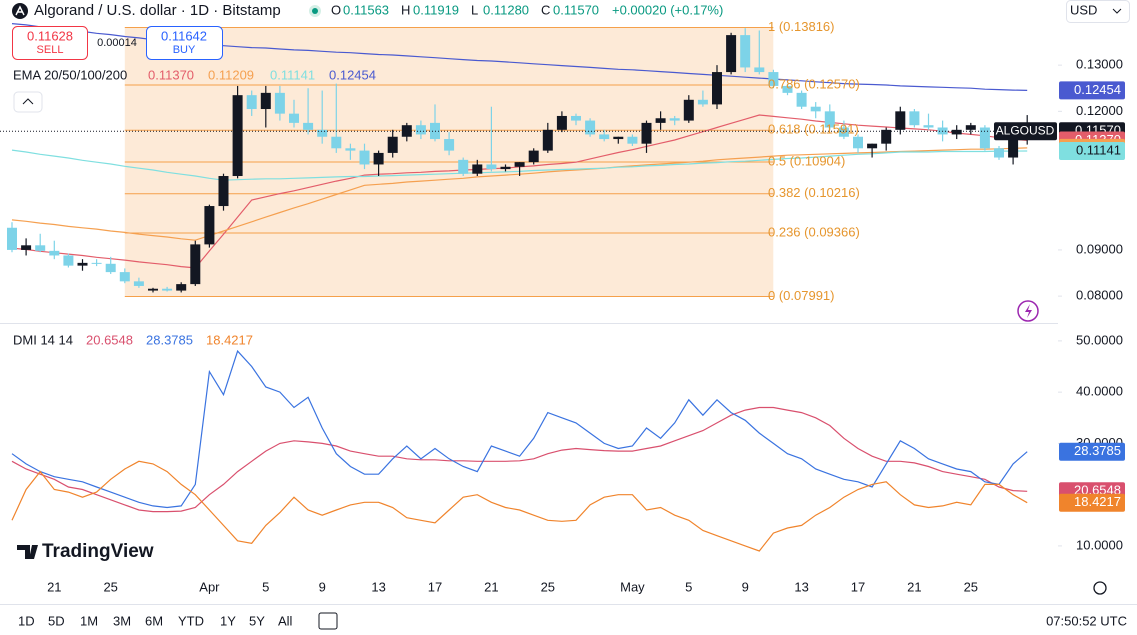  What do you see at coordinates (545, 9) in the screenshot?
I see `ohlc-key: C` at bounding box center [545, 9].